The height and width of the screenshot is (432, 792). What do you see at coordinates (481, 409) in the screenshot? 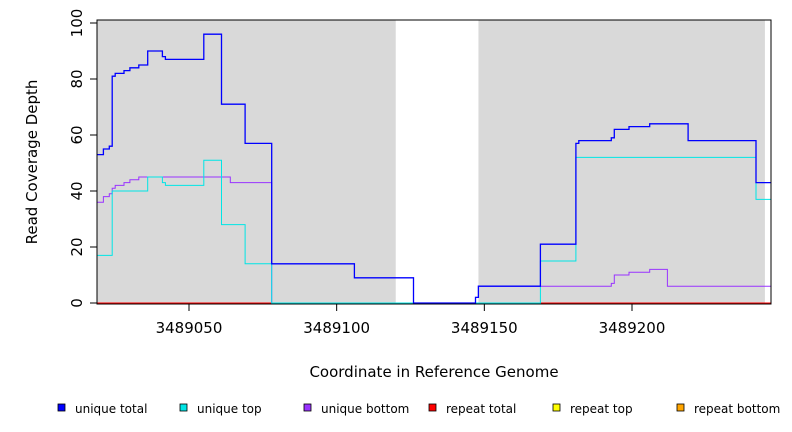
I see `legend-label: repeat total` at bounding box center [481, 409].